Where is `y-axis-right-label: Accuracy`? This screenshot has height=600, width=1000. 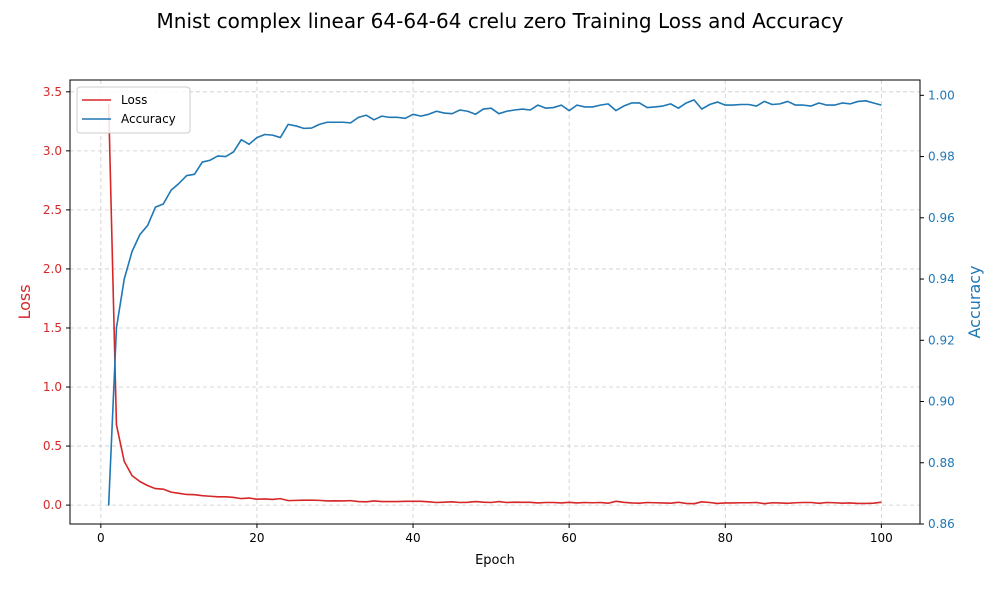 y-axis-right-label: Accuracy is located at coordinates (974, 301).